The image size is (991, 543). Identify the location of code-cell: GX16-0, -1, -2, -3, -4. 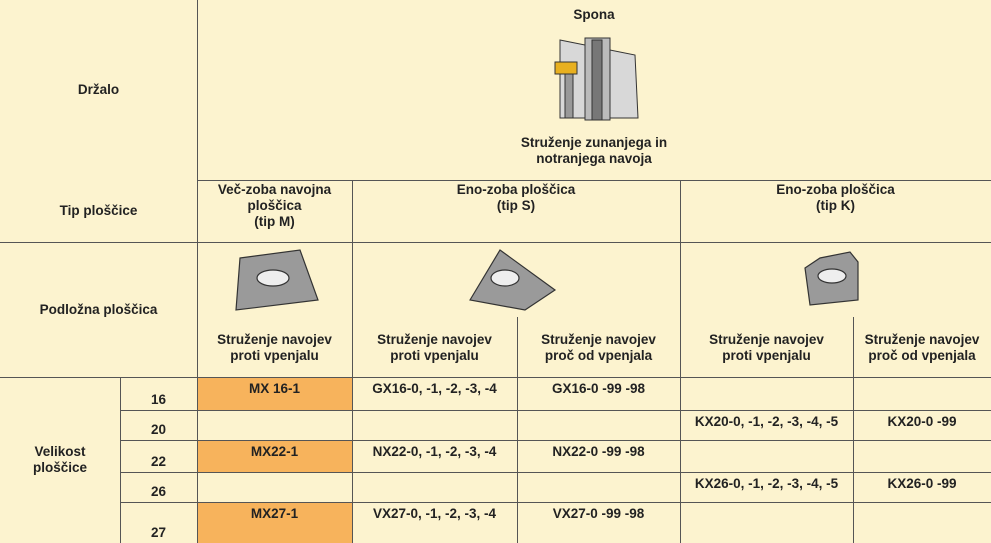
(434, 388).